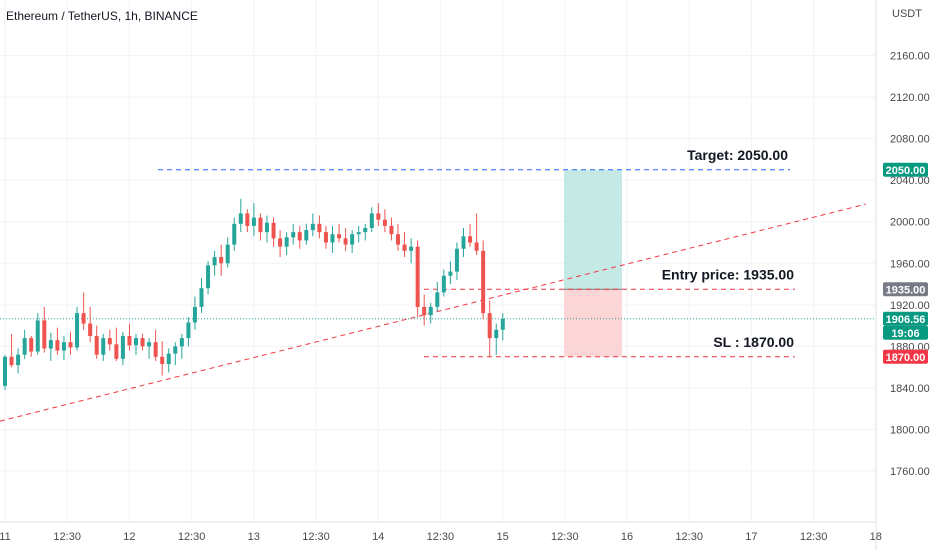  I want to click on position-zones, so click(593, 263).